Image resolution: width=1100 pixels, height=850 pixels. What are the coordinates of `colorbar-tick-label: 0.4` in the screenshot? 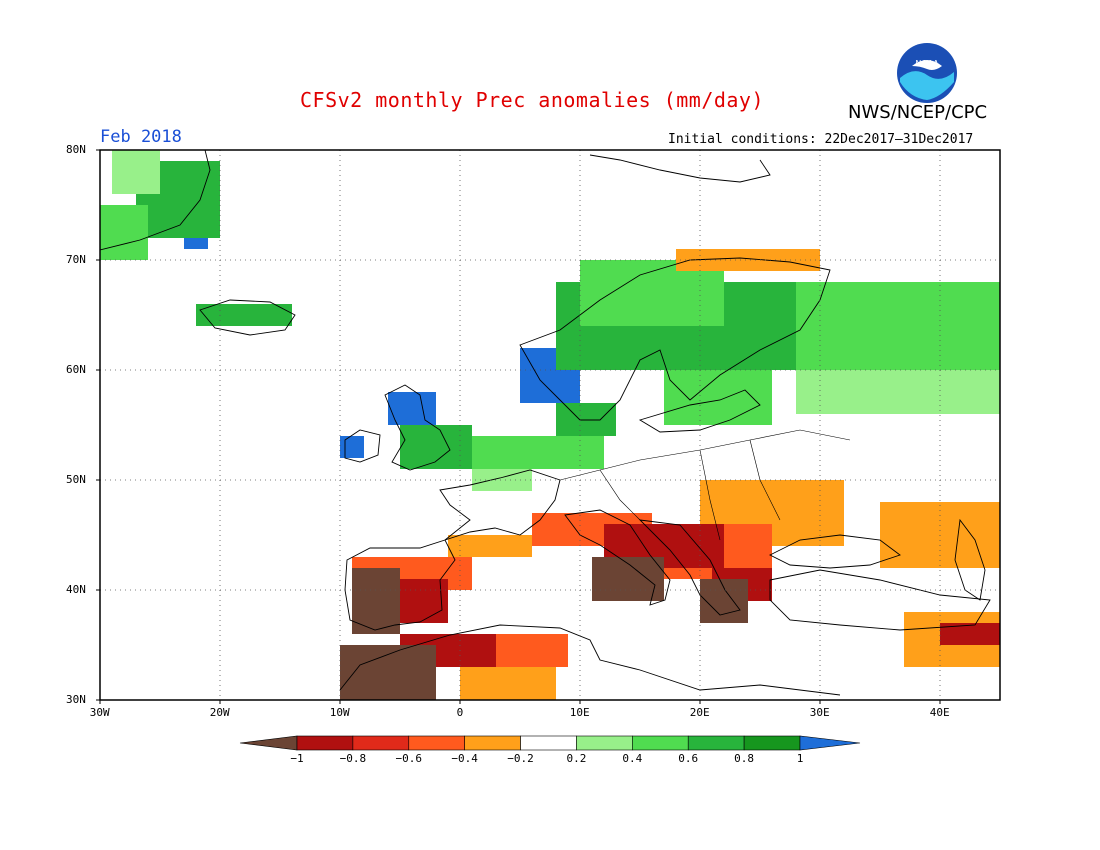 It's located at (632, 758).